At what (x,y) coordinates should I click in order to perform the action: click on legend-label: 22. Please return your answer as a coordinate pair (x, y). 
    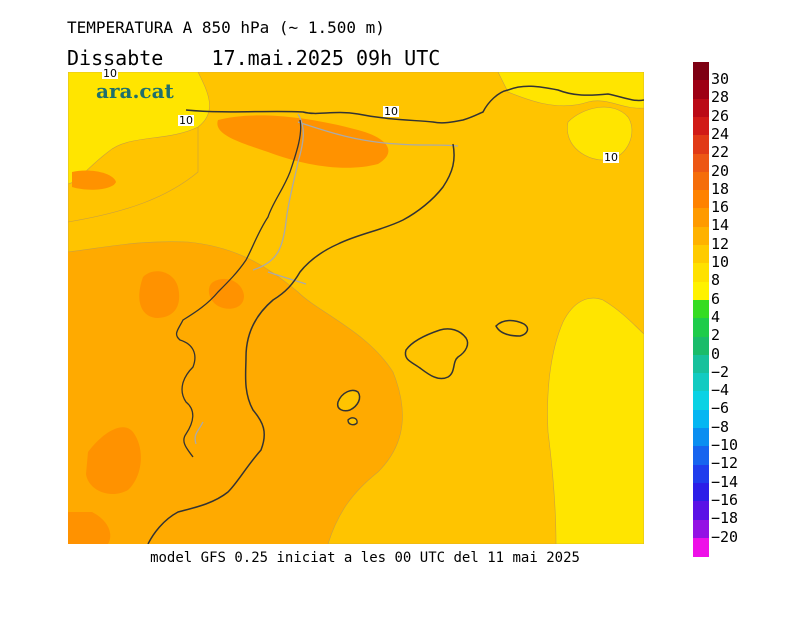
    Looking at the image, I should click on (720, 152).